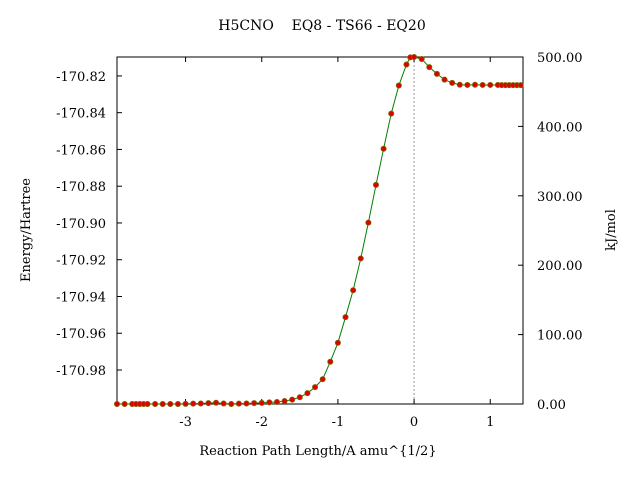  What do you see at coordinates (81, 150) in the screenshot?
I see `y-tick-label: -170.86` at bounding box center [81, 150].